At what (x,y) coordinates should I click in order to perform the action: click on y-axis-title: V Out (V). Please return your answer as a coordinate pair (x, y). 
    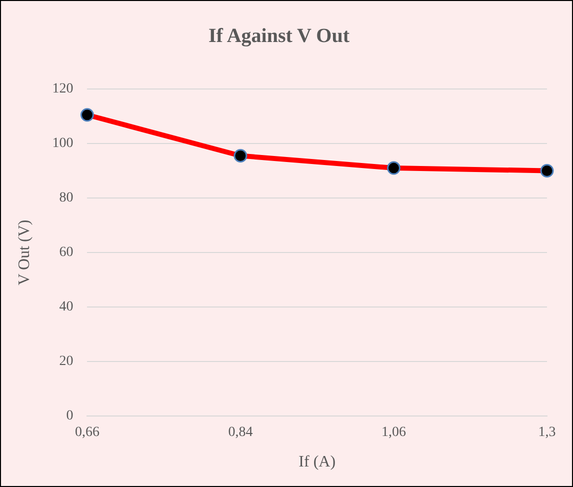
    Looking at the image, I should click on (24, 253).